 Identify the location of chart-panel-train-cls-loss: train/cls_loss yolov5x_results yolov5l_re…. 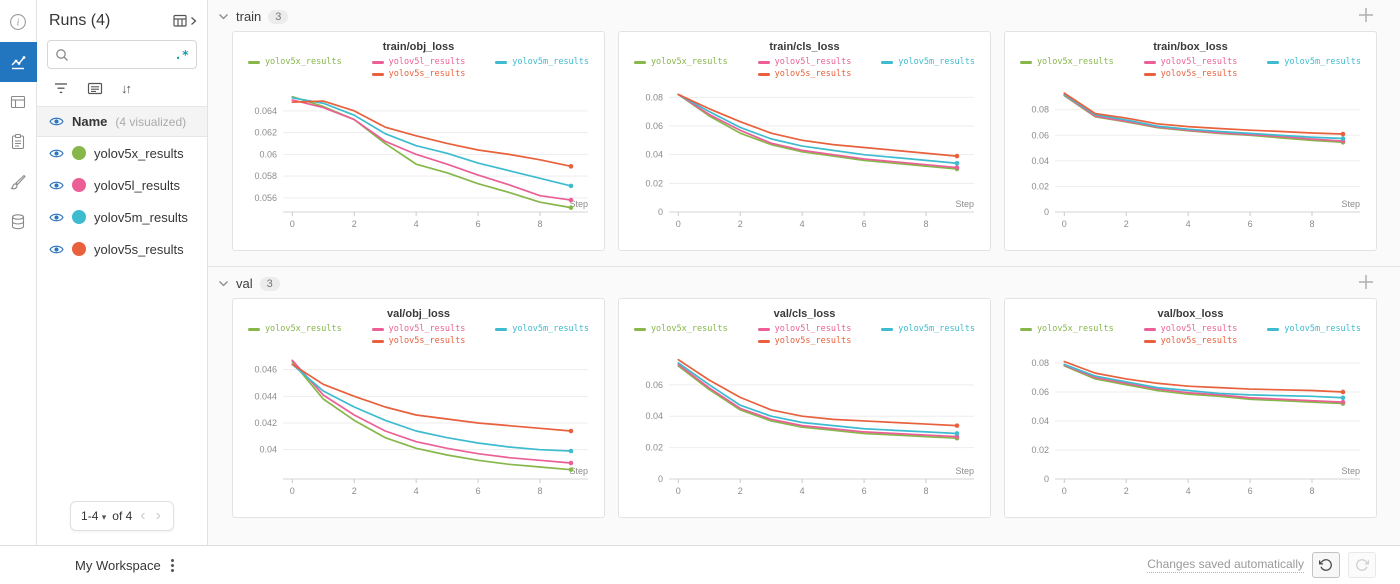
(804, 141).